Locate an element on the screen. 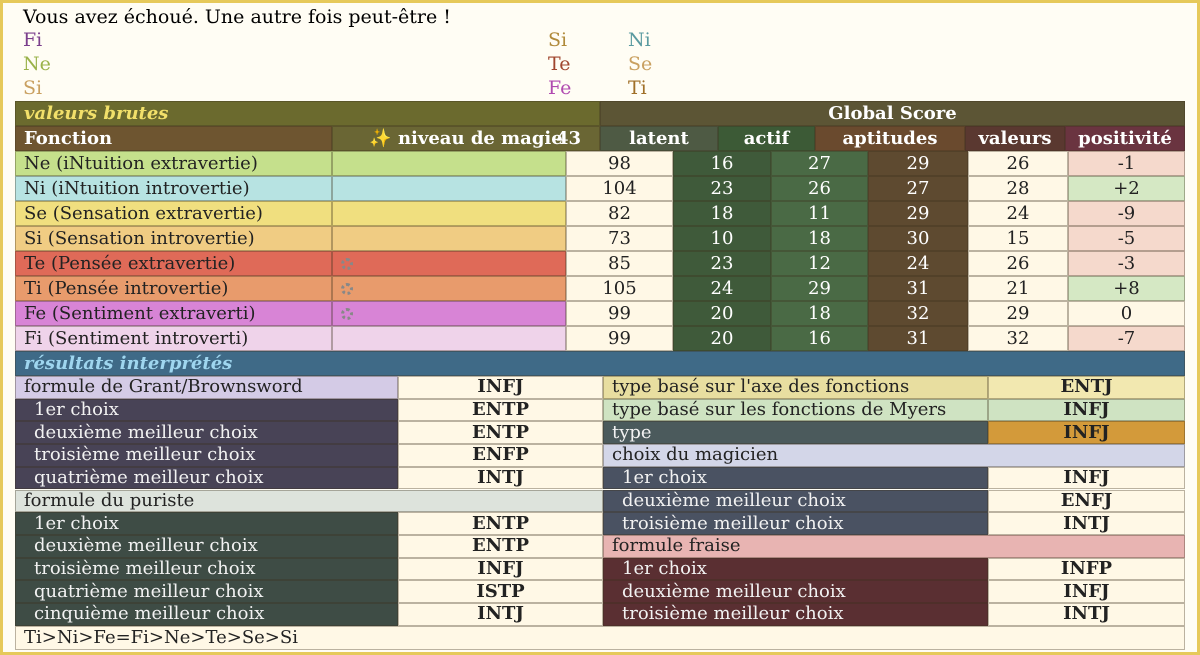  function-tag: Te is located at coordinates (559, 64).